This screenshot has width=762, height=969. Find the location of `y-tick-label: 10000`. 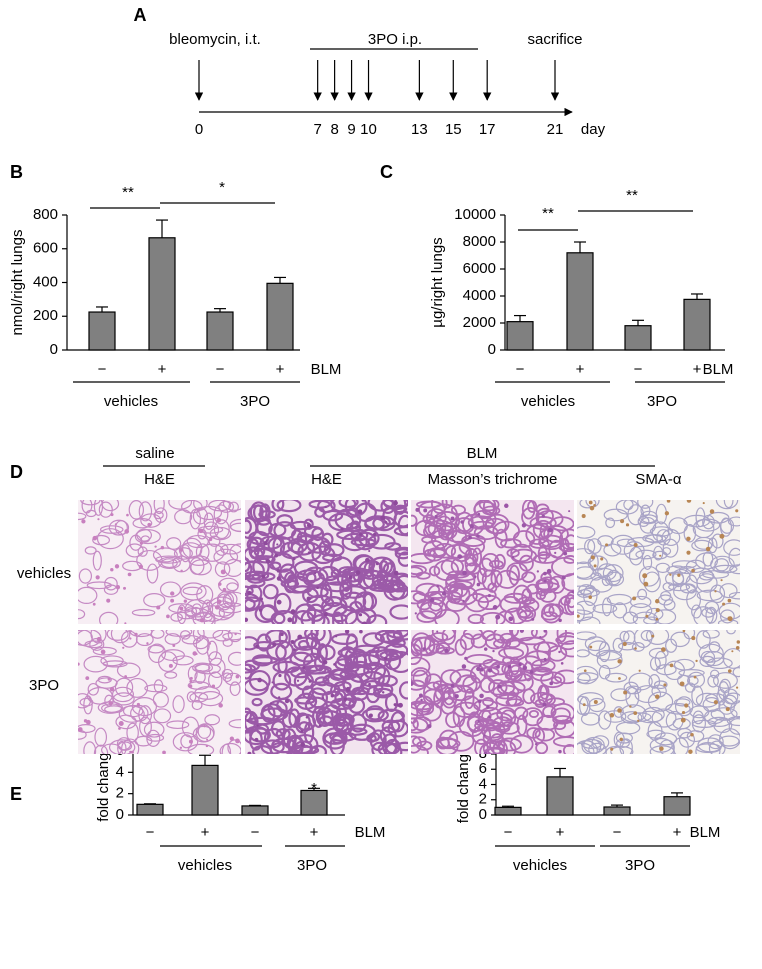

y-tick-label: 10000 is located at coordinates (475, 214).